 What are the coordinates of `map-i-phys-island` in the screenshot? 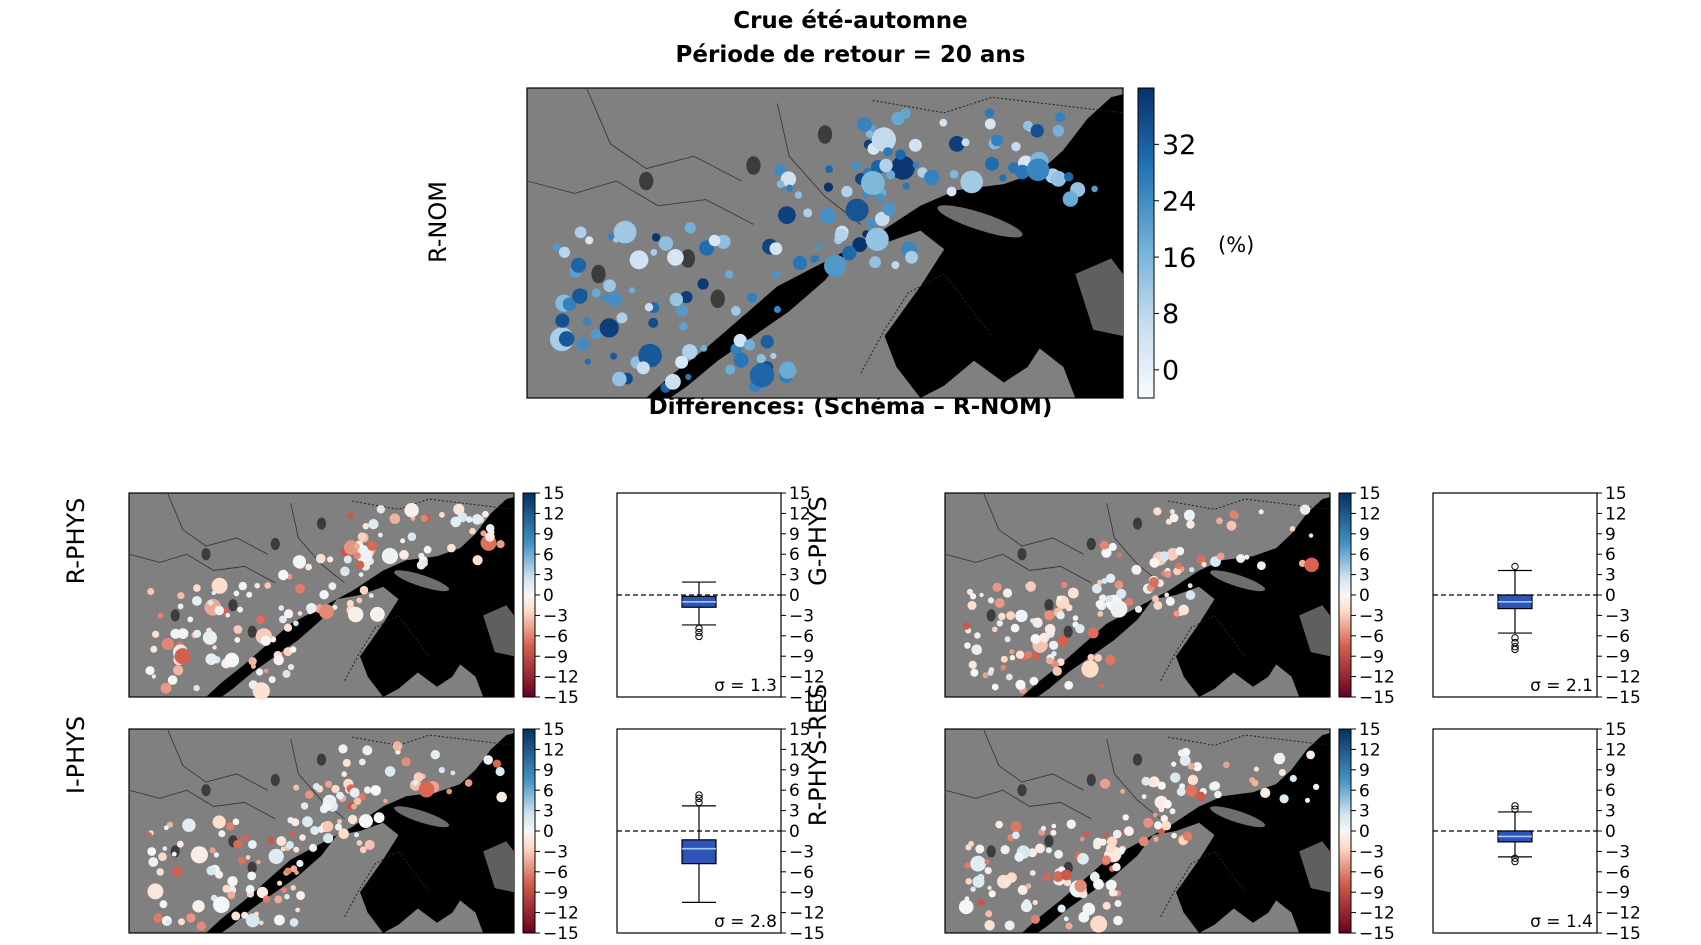 It's located at (422, 817).